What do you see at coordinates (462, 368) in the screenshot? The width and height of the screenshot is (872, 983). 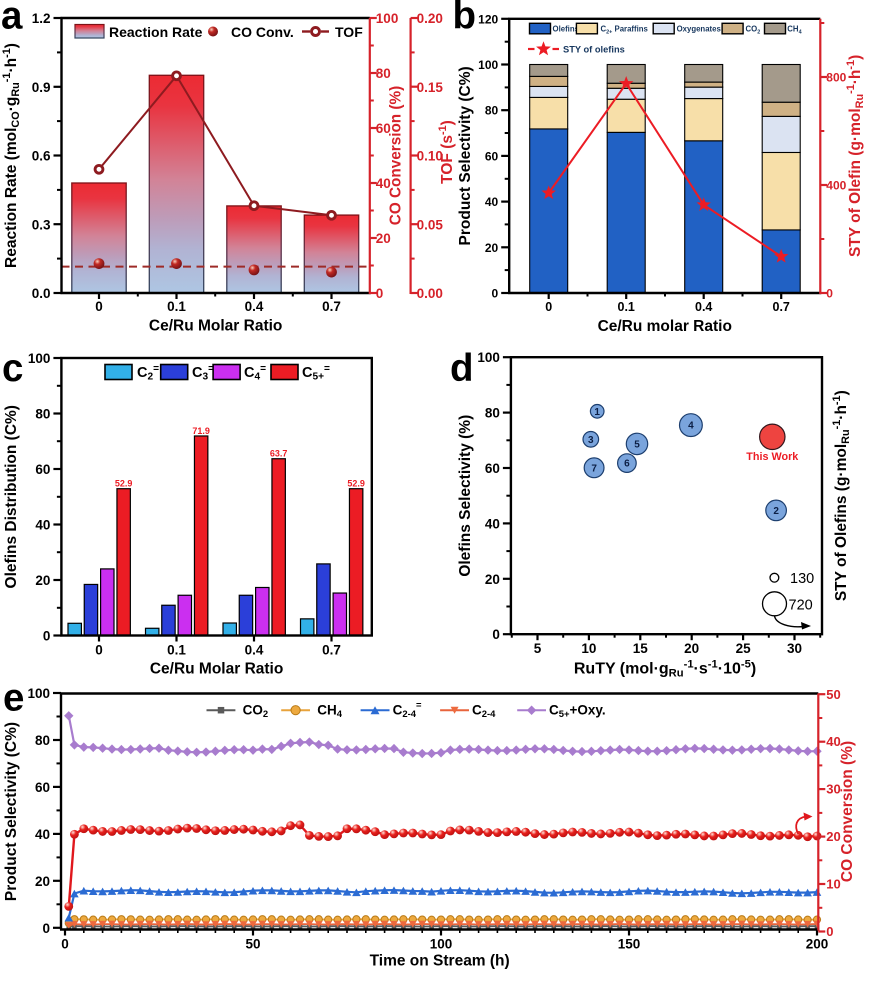 I see `svg-text: d` at bounding box center [462, 368].